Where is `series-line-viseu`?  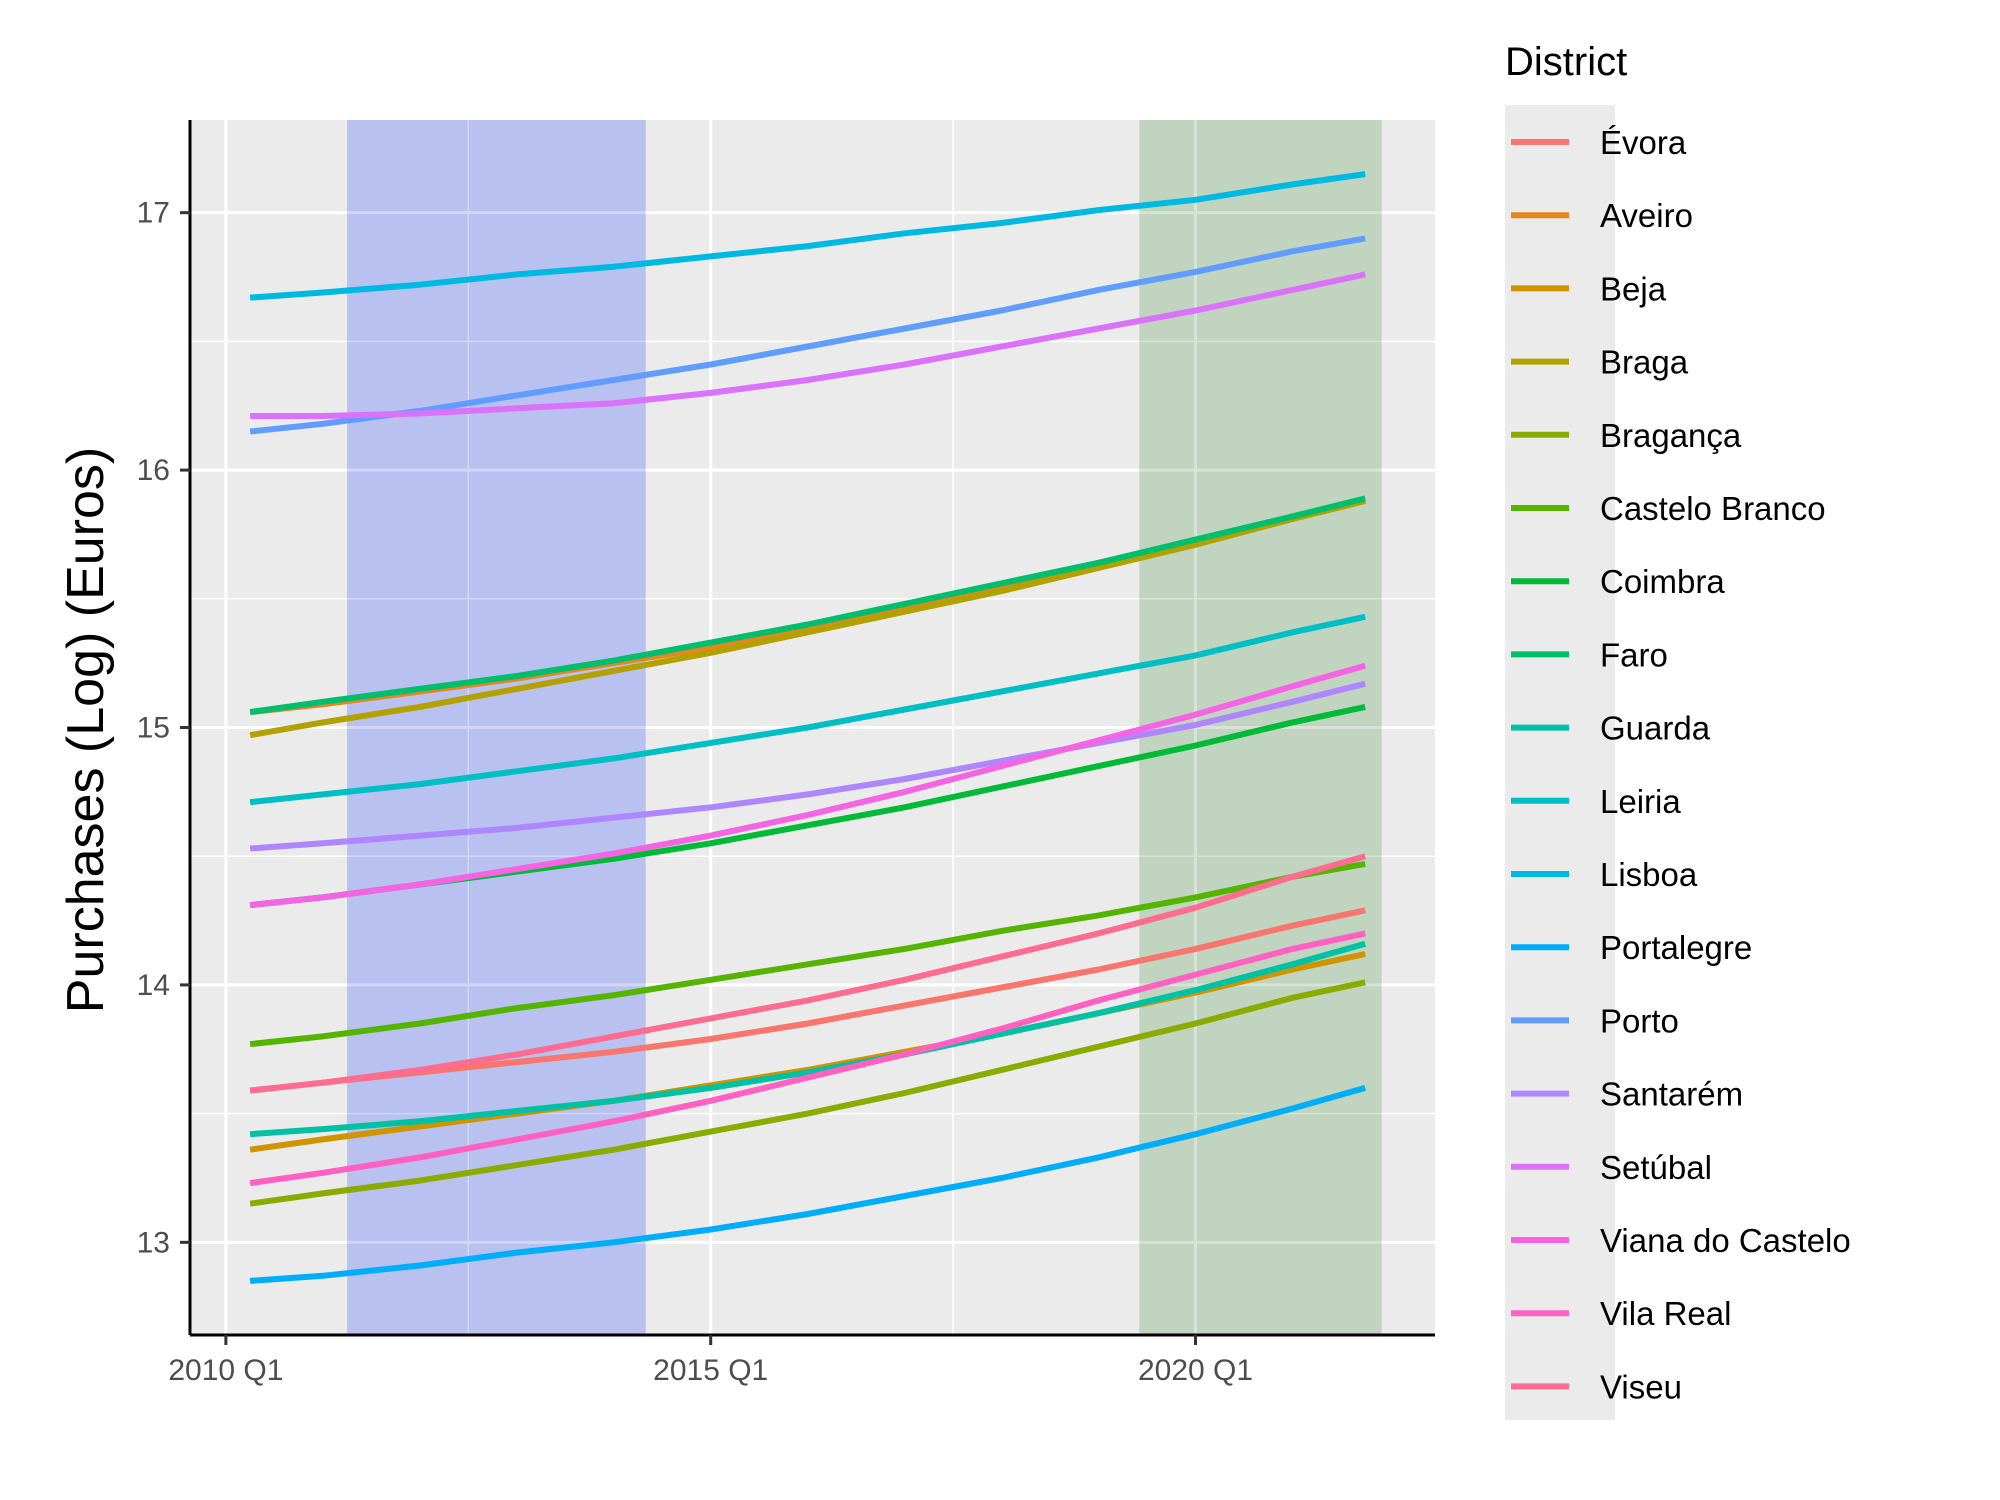
series-line-viseu is located at coordinates (808, 973).